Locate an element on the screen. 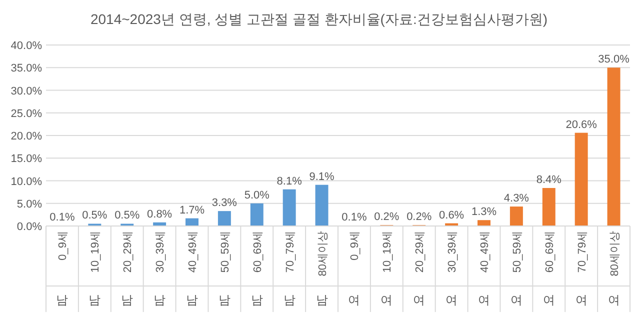  y-tick-label: 10.0% is located at coordinates (26, 182).